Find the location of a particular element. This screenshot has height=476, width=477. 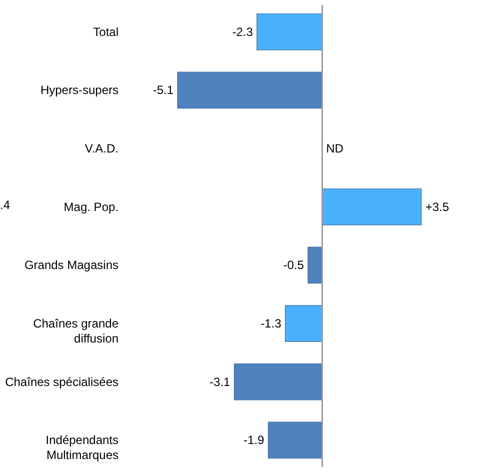

y-tick-label: Mag. Pop. is located at coordinates (91, 207).